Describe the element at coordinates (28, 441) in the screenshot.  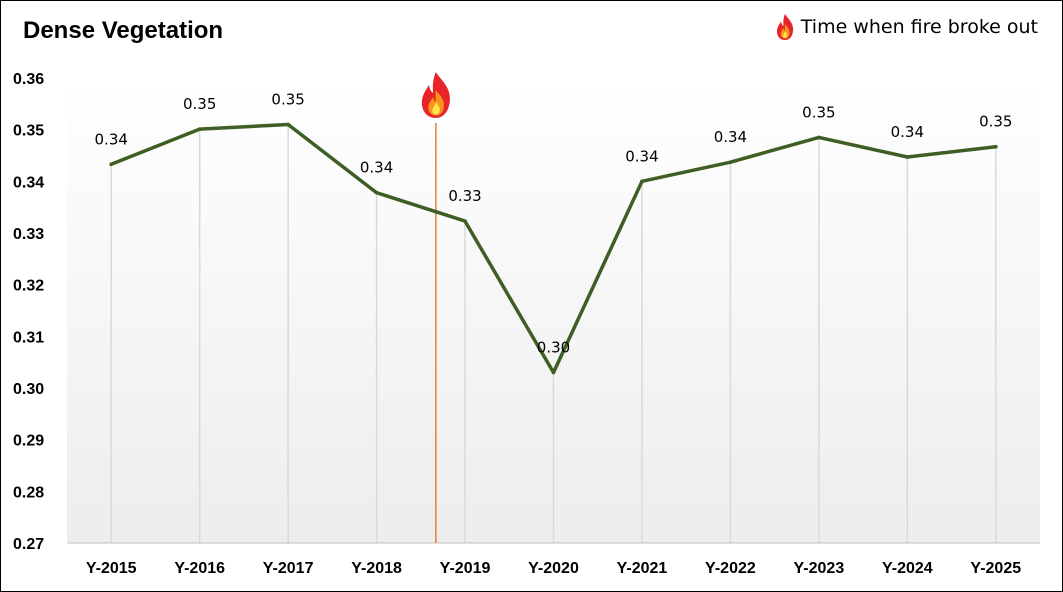
I see `y-tick-label: 0.29` at that location.